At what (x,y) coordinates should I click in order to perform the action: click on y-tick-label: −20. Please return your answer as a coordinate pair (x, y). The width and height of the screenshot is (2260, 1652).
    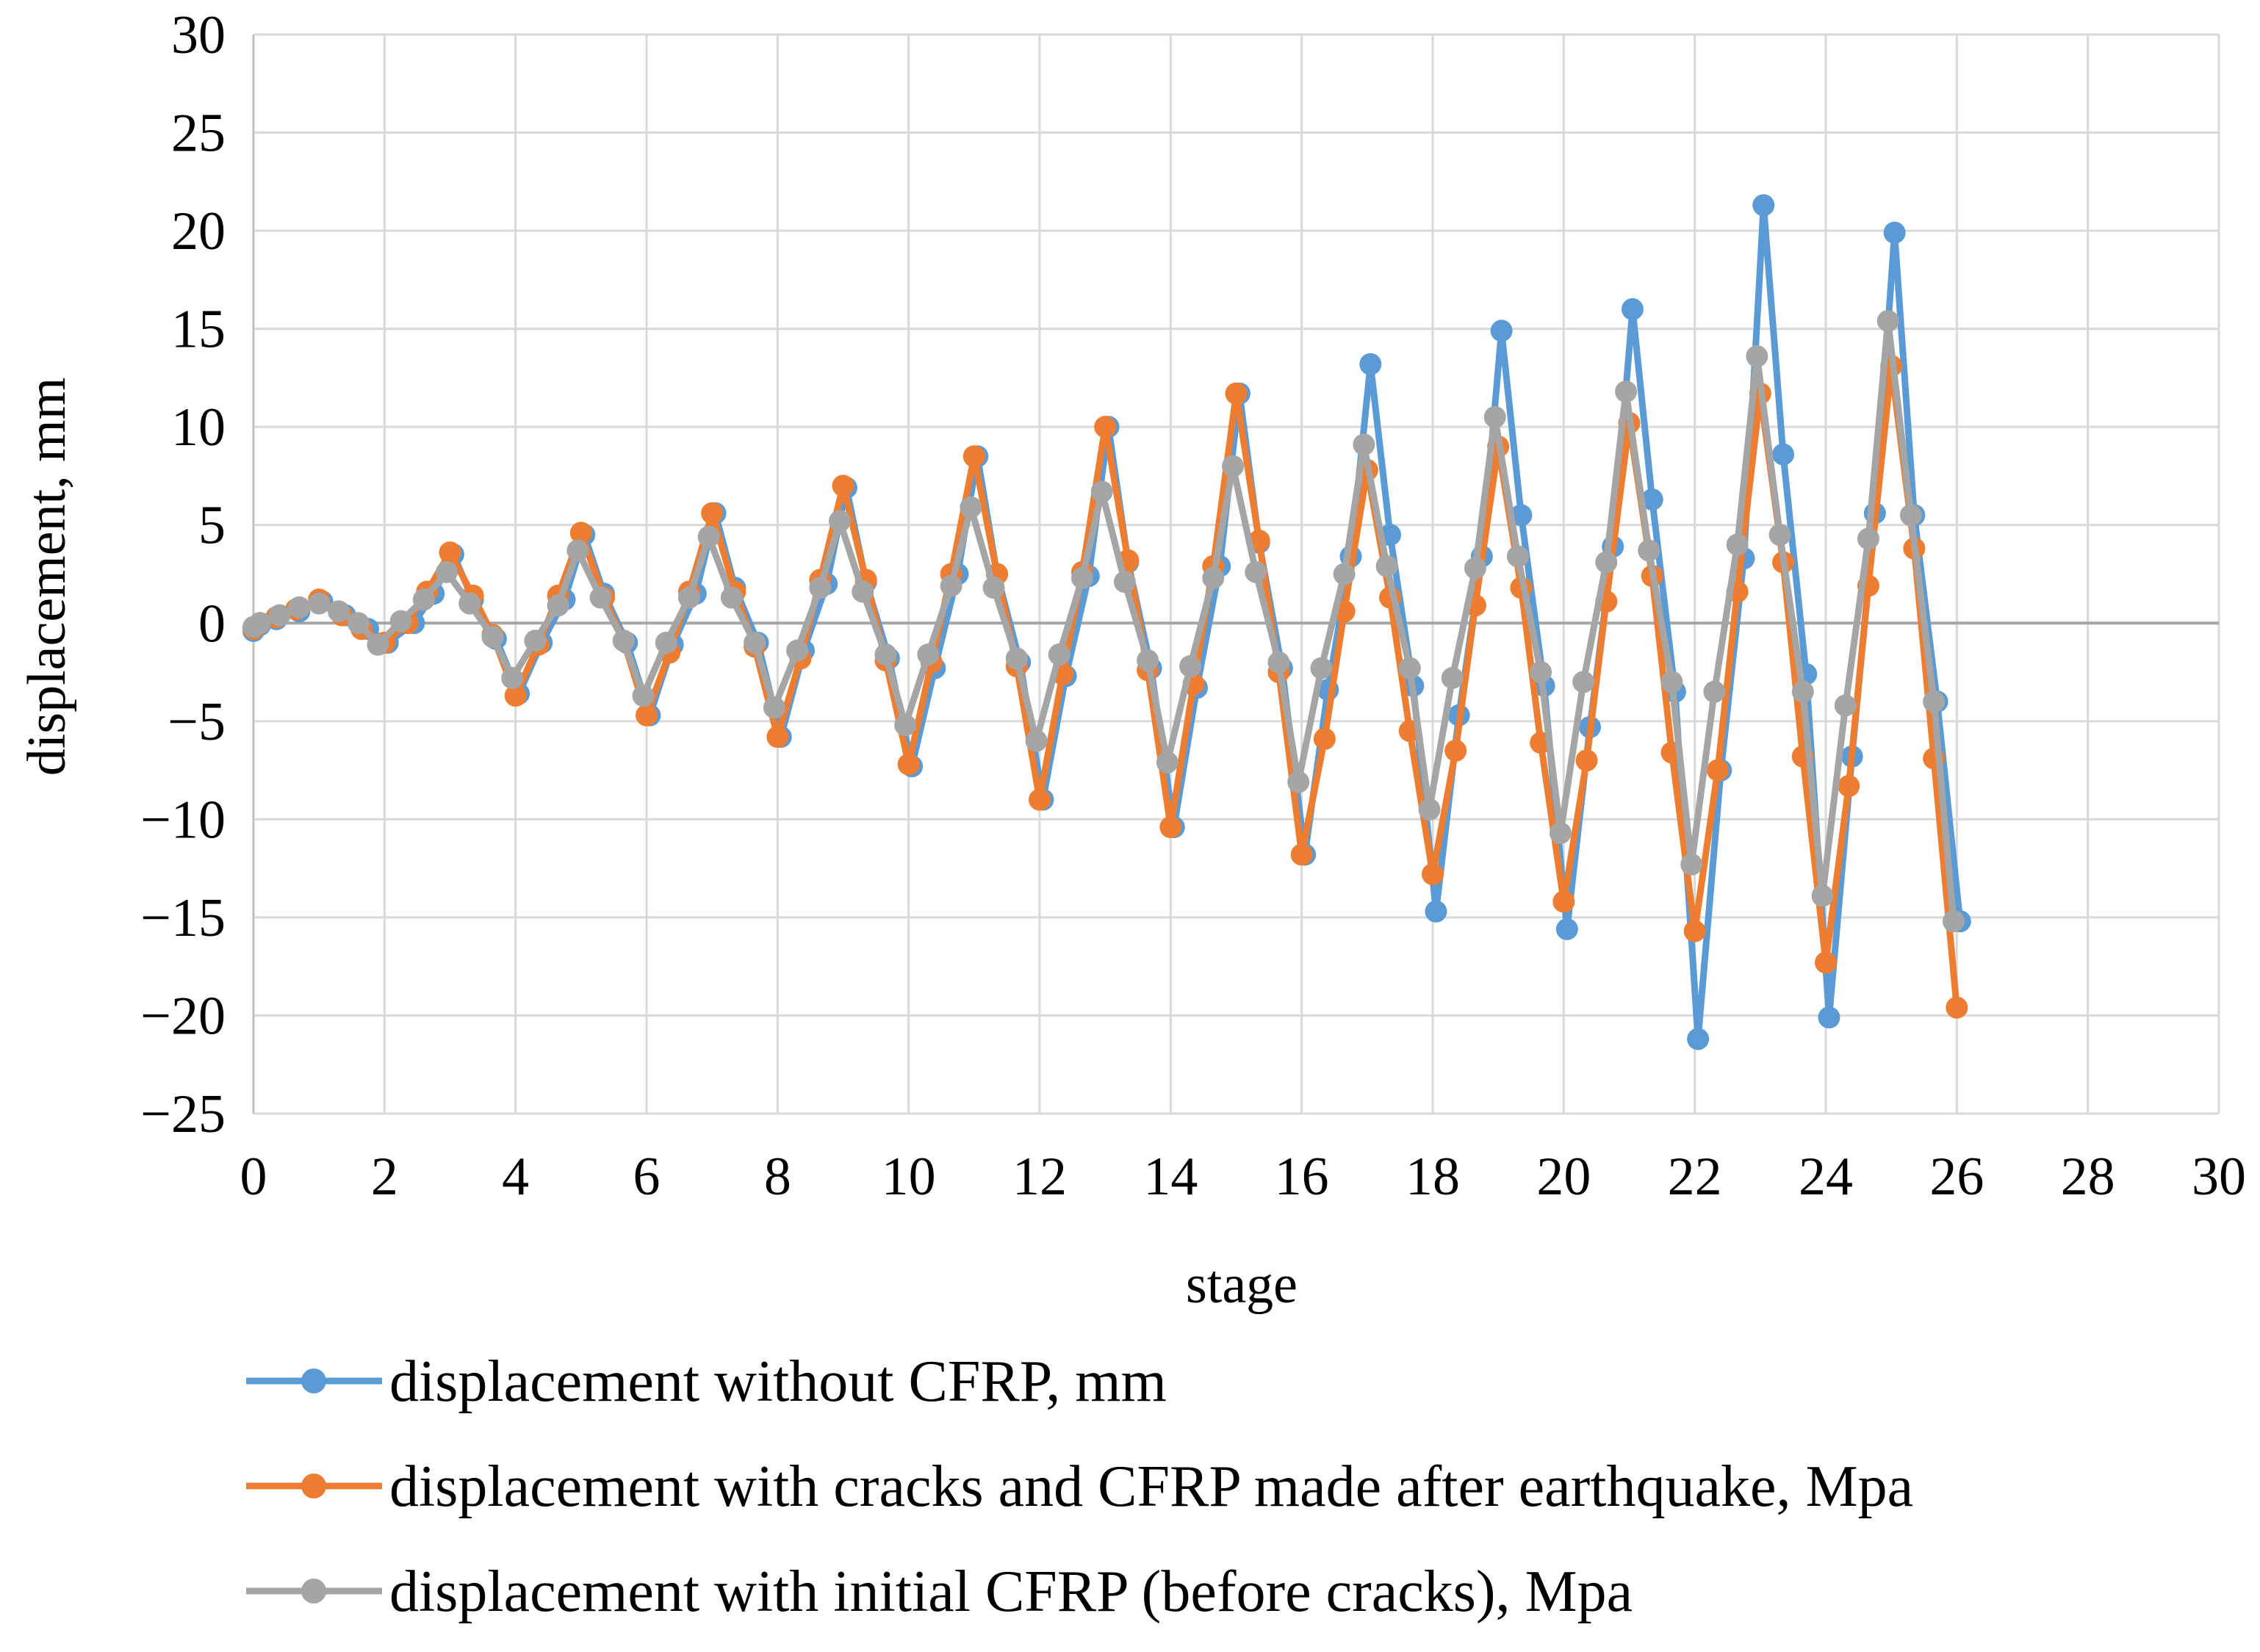
    Looking at the image, I should click on (183, 1016).